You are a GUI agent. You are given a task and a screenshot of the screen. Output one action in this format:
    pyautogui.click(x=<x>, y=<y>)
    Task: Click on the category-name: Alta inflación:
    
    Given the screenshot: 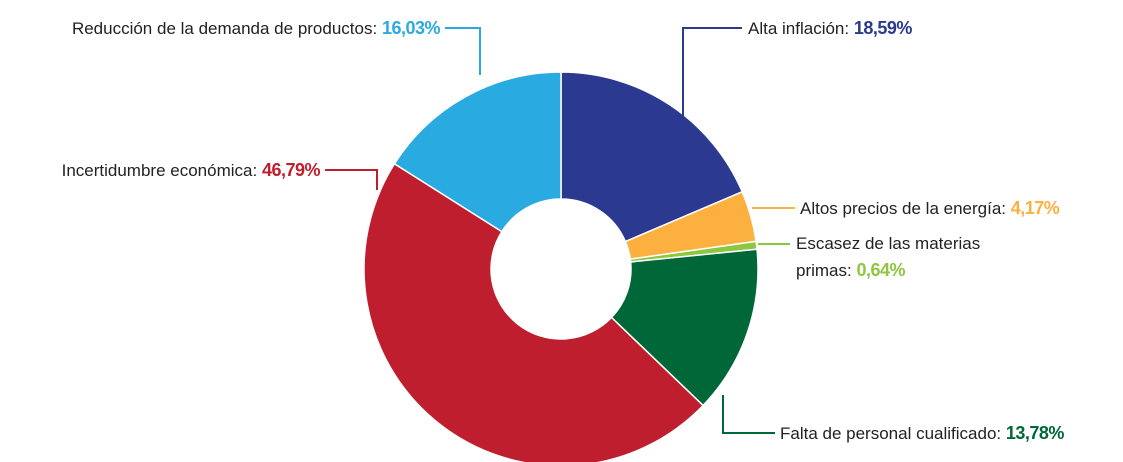 What is the action you would take?
    pyautogui.click(x=799, y=28)
    